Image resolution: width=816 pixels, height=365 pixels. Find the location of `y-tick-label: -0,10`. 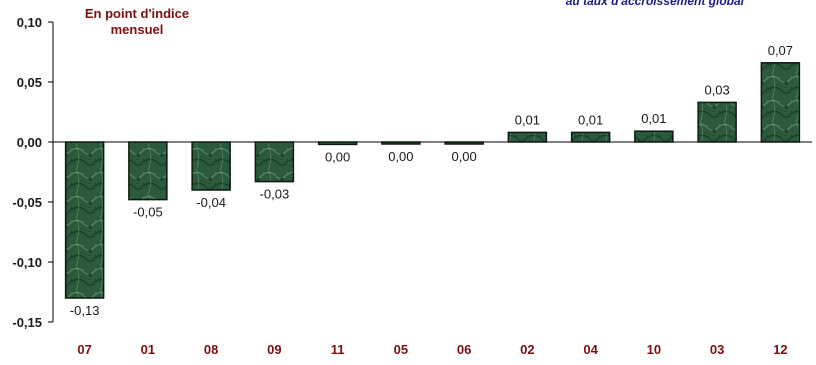

y-tick-label: -0,10 is located at coordinates (27, 262).